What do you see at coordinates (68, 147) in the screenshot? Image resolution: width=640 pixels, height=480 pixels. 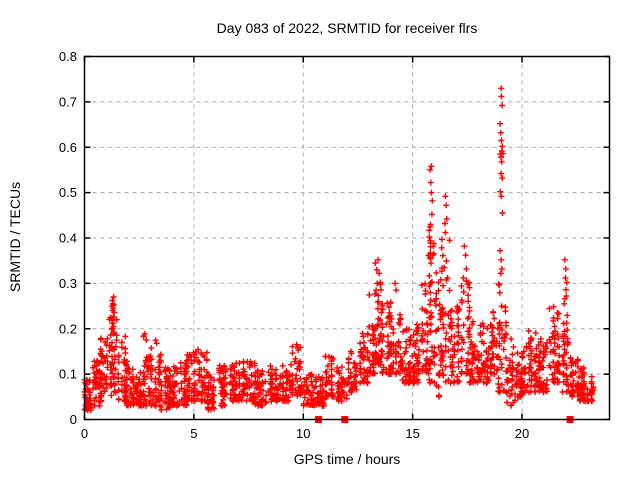 I see `y-tick-label: 0.6` at bounding box center [68, 147].